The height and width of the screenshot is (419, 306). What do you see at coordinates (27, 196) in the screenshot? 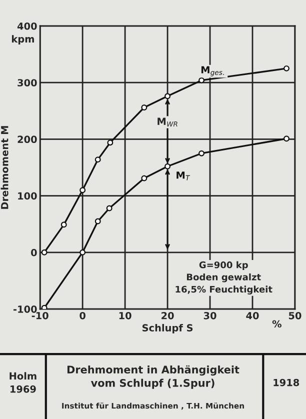
I see `y-tick-label: 100` at bounding box center [27, 196].